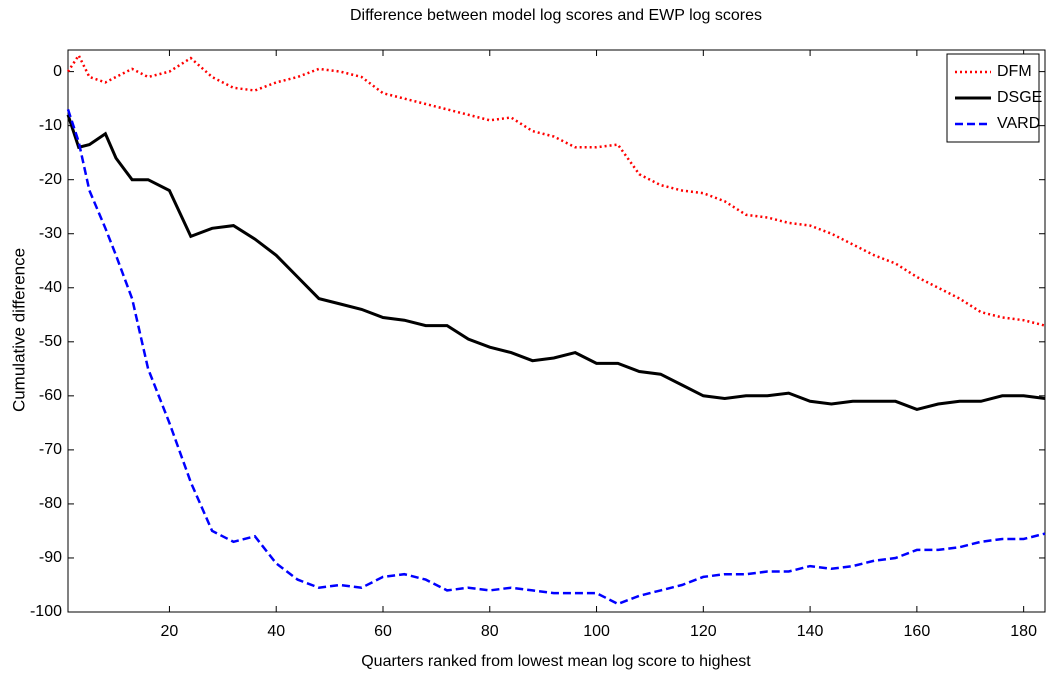 The height and width of the screenshot is (675, 1047). Describe the element at coordinates (1018, 123) in the screenshot. I see `legend-label: VARD` at that location.